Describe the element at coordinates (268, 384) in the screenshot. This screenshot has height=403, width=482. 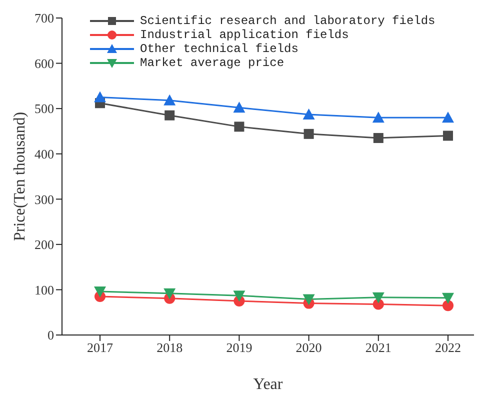
I see `x-axis-title: Year` at that location.